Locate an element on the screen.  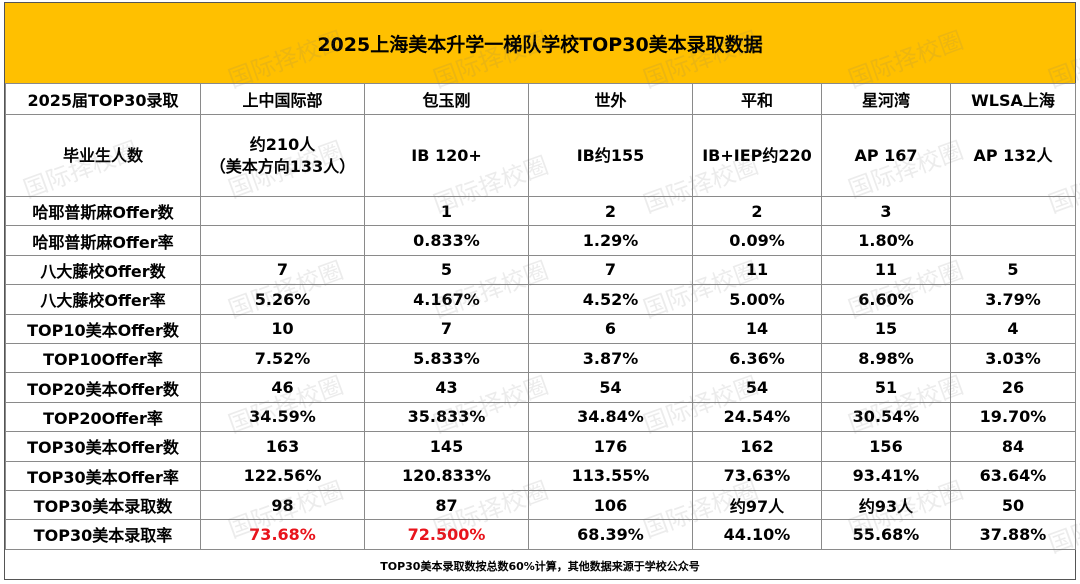
table-cell: 约97人 is located at coordinates (757, 505).